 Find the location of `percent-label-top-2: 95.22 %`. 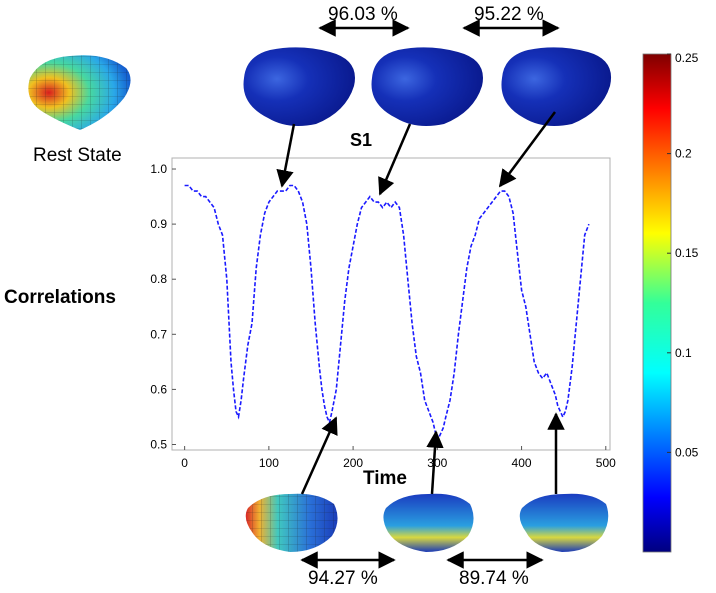

percent-label-top-2: 95.22 % is located at coordinates (509, 14).